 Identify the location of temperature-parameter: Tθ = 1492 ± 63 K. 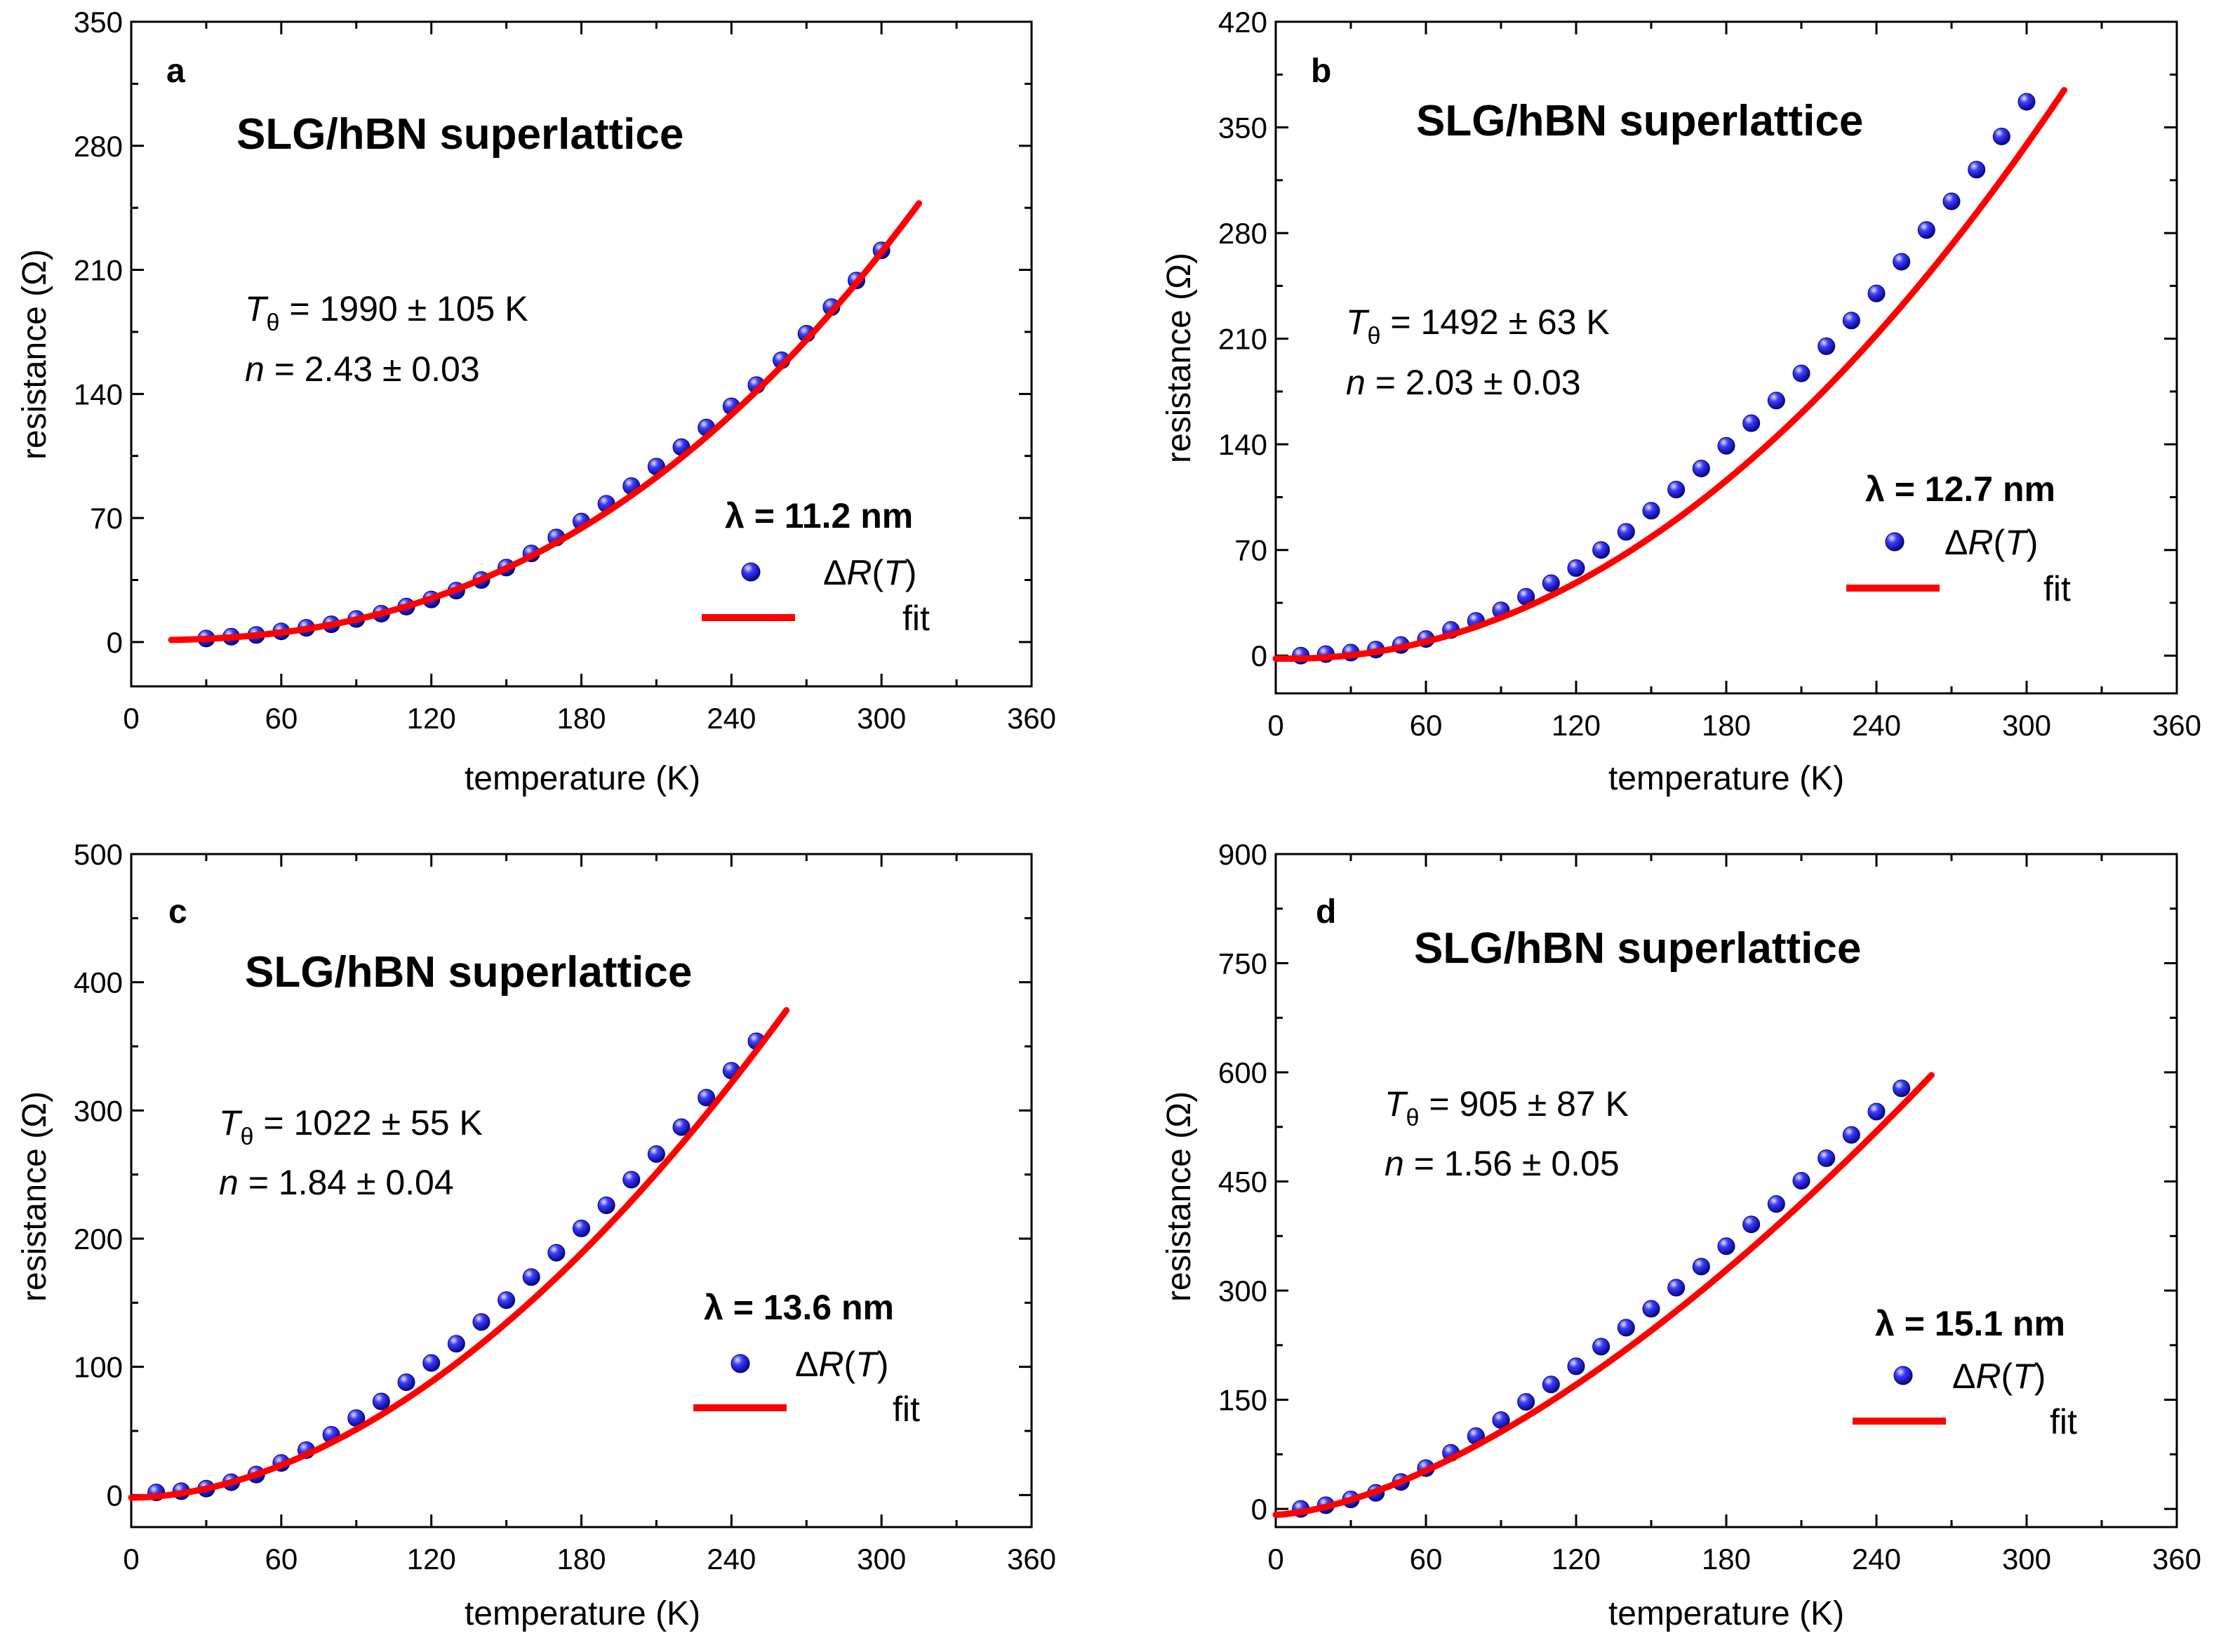
(1478, 325).